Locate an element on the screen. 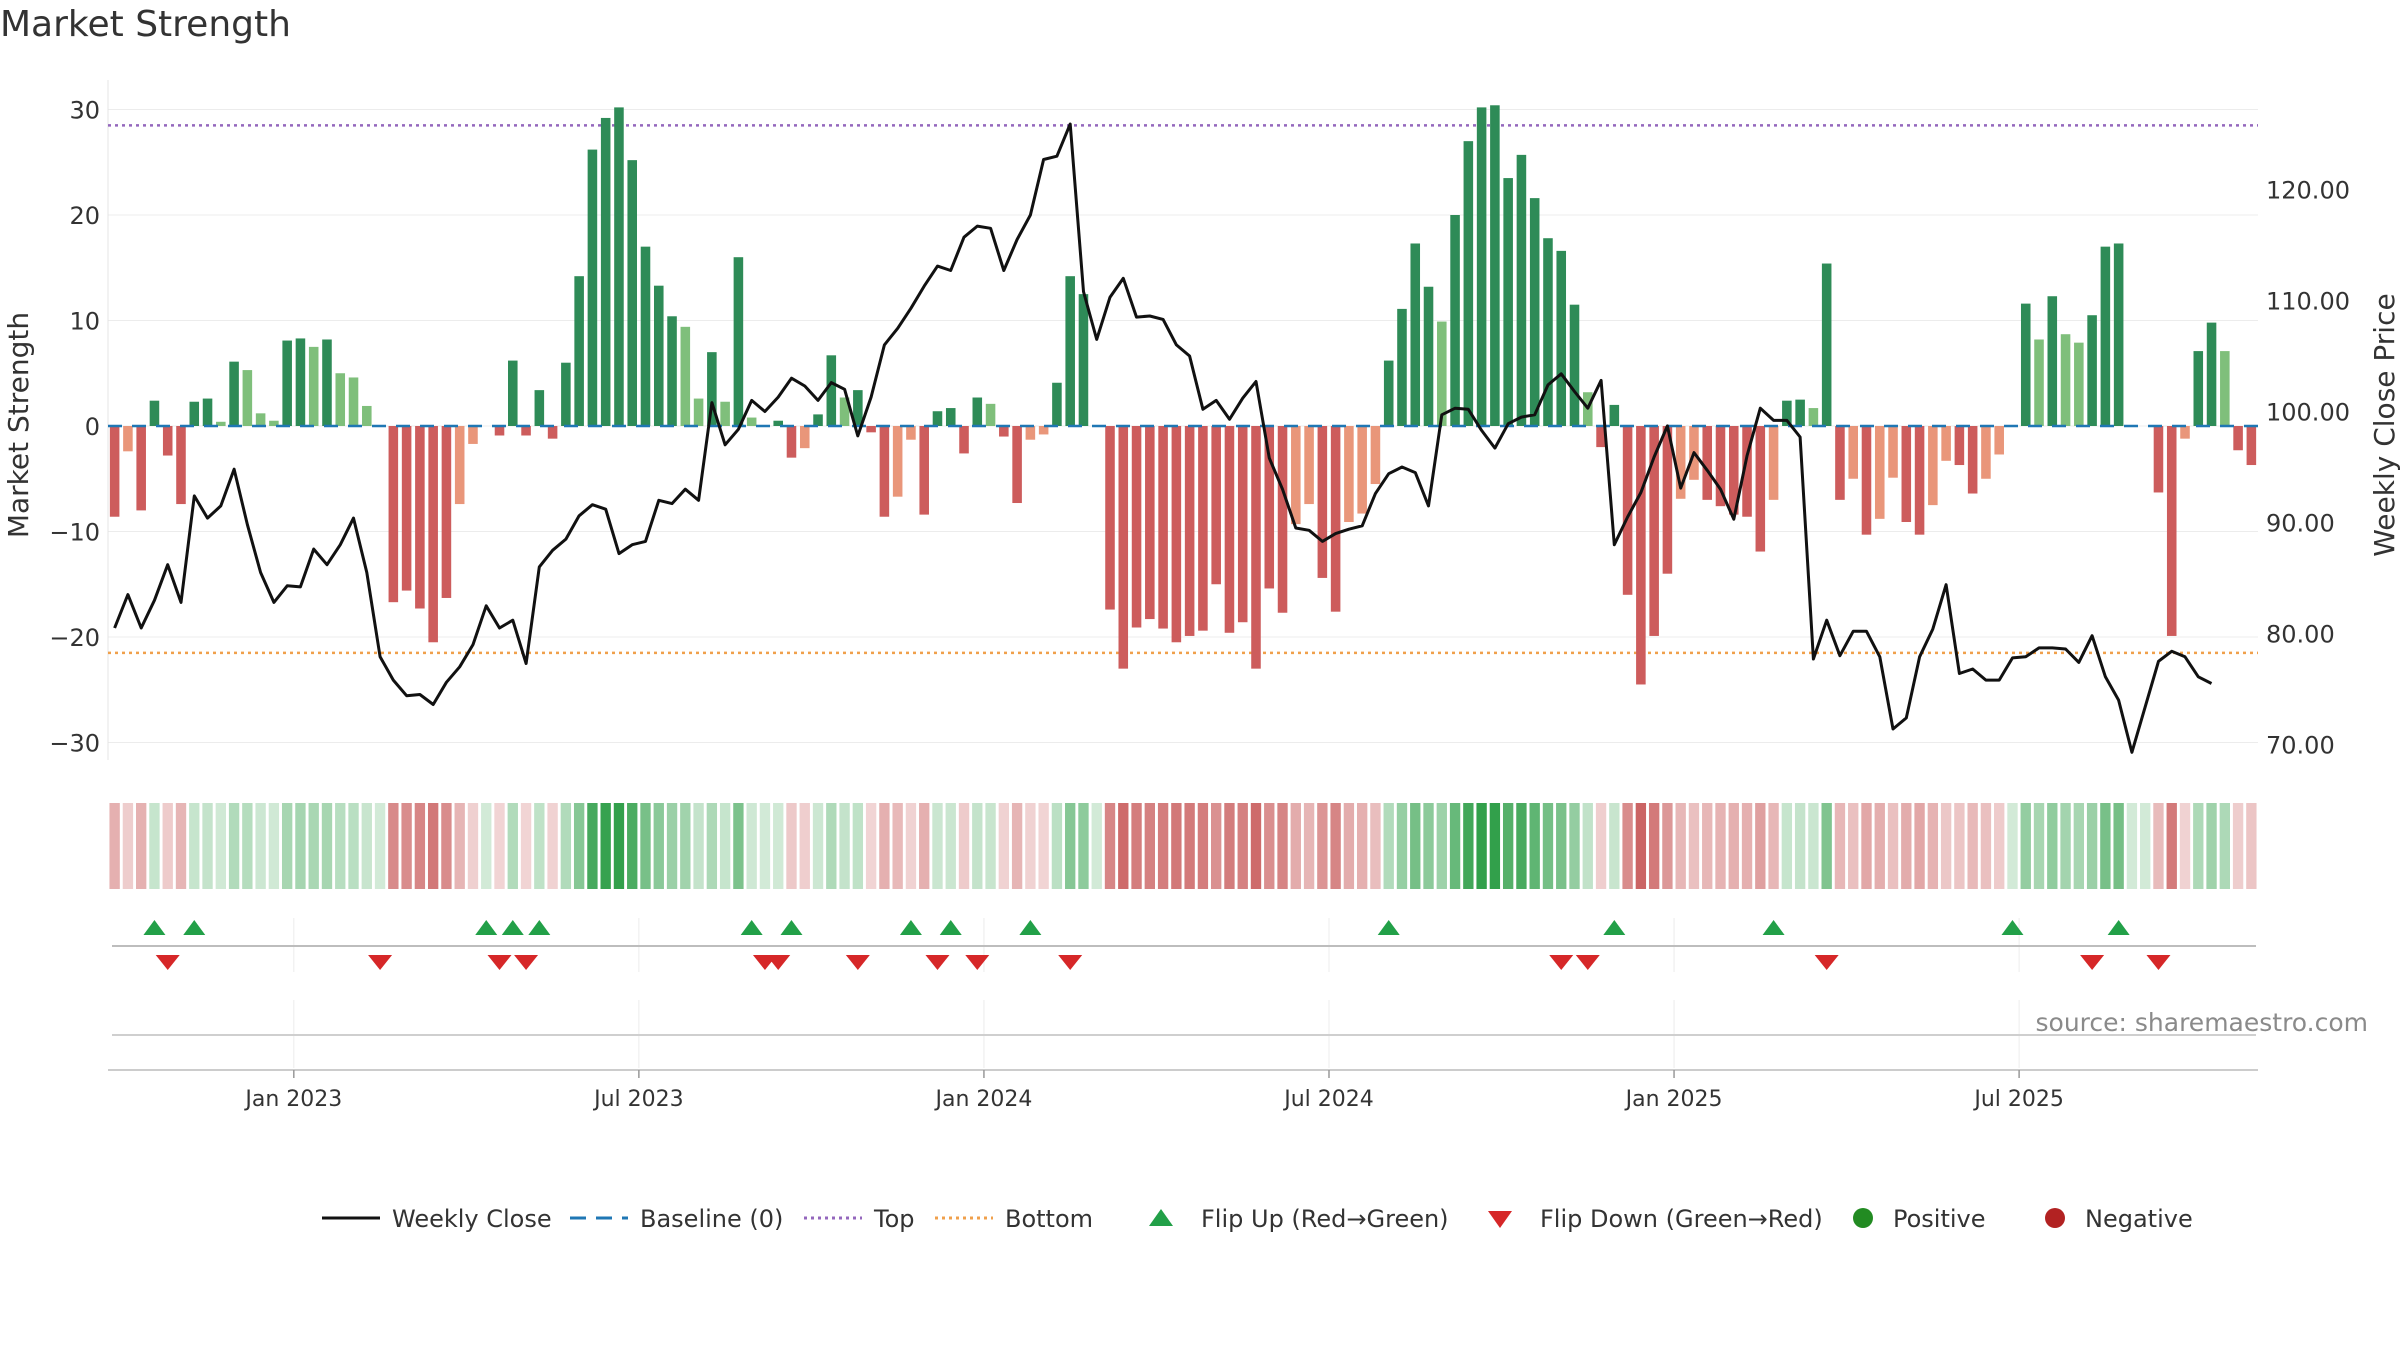  legend-swatch is located at coordinates (1863, 1218).